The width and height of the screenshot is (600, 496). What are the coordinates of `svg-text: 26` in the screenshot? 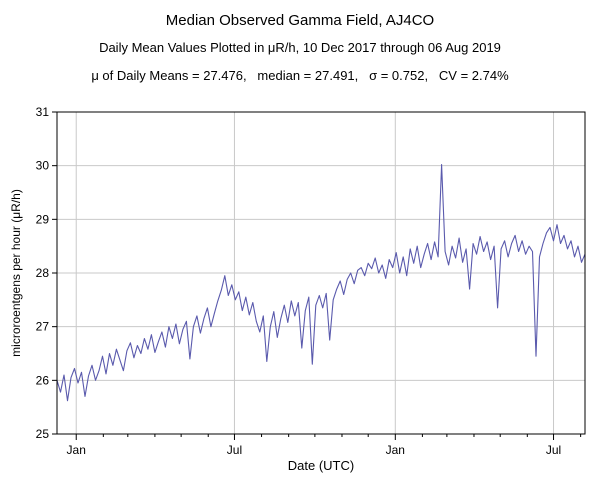 It's located at (43, 380).